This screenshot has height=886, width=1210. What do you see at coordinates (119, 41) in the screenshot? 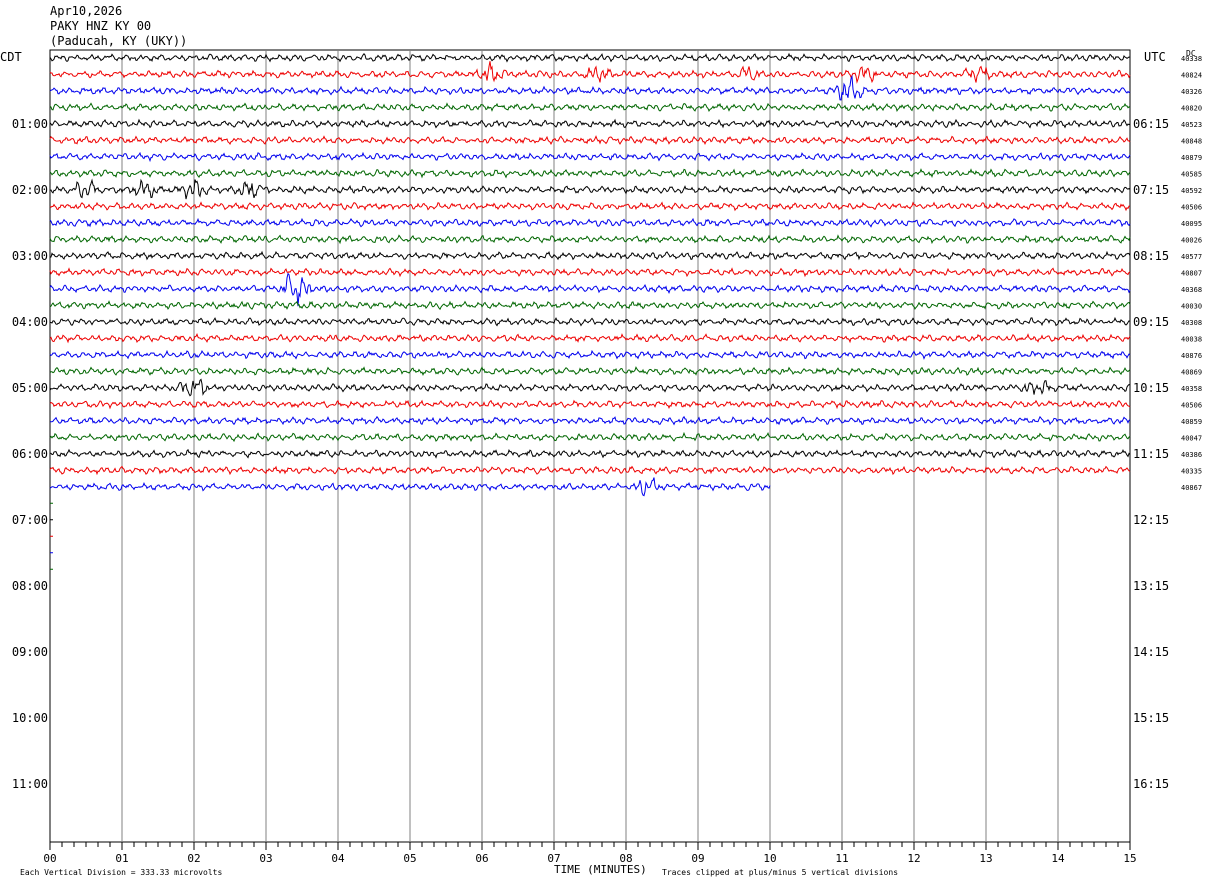
I see `location-label: (Paducah, KY (UKY))` at bounding box center [119, 41].